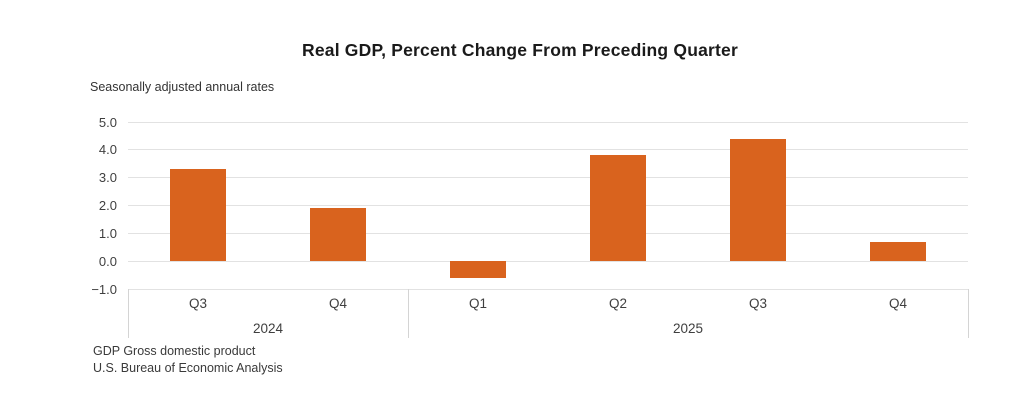 This screenshot has width=1024, height=408. I want to click on footer-note-gdp: GDP Gross domestic product, so click(174, 351).